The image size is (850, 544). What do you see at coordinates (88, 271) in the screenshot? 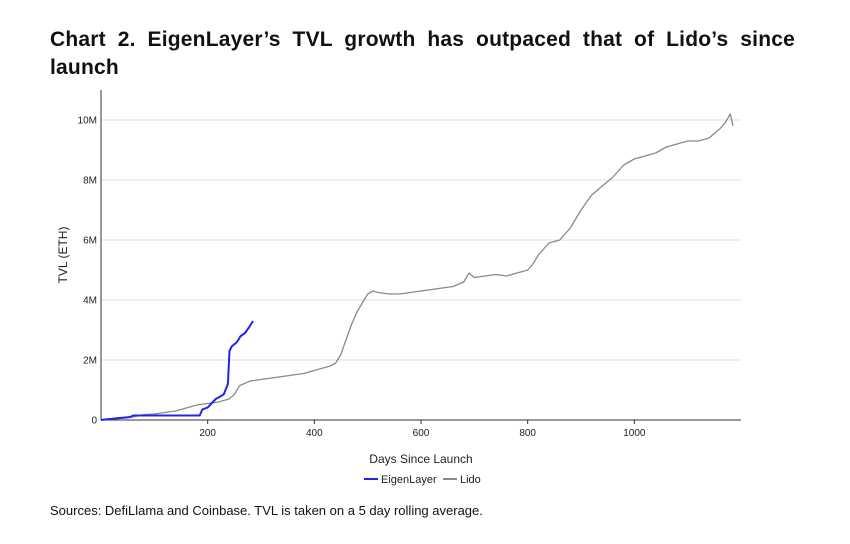
I see `y-tick-labels: 0 2M 4M 6M 8M 10M` at bounding box center [88, 271].